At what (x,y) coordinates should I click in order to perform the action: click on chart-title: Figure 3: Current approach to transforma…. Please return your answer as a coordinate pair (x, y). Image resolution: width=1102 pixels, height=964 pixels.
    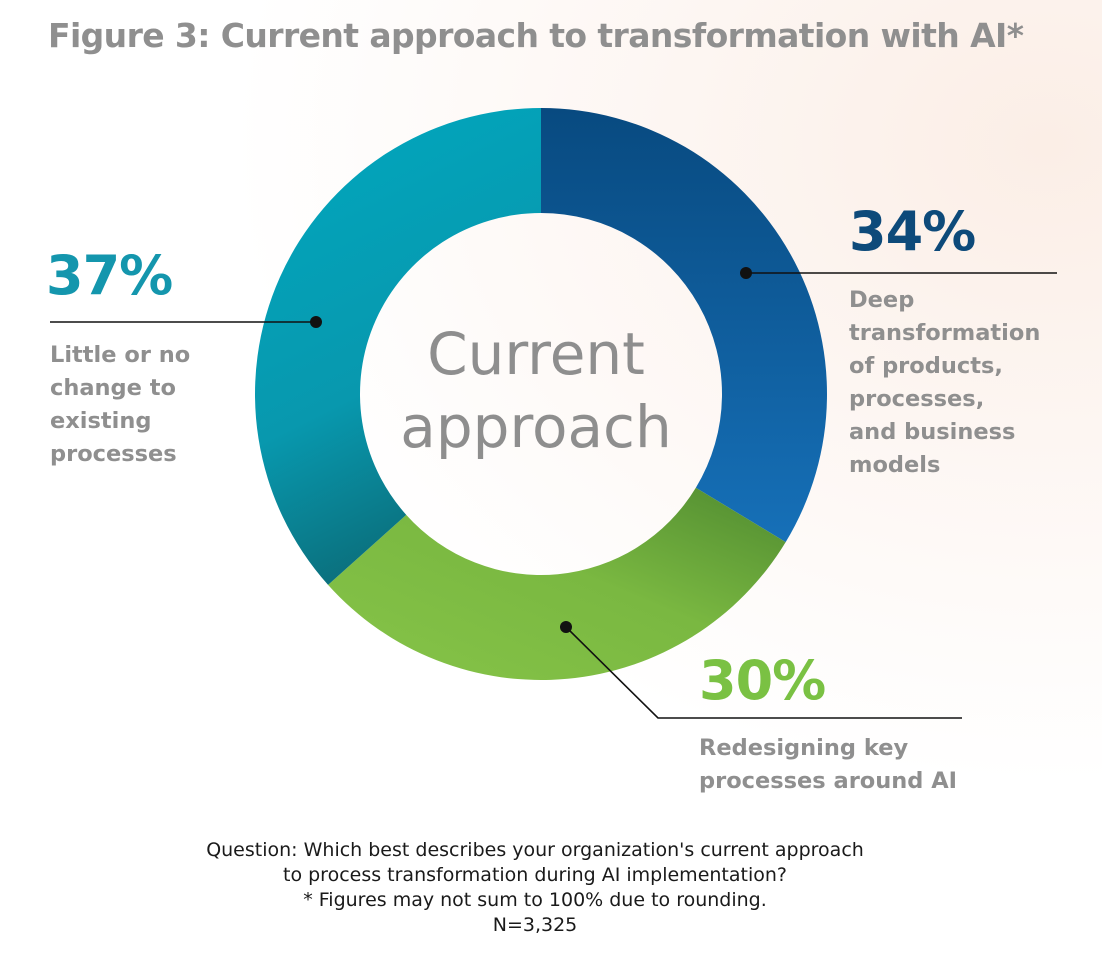
    Looking at the image, I should click on (536, 35).